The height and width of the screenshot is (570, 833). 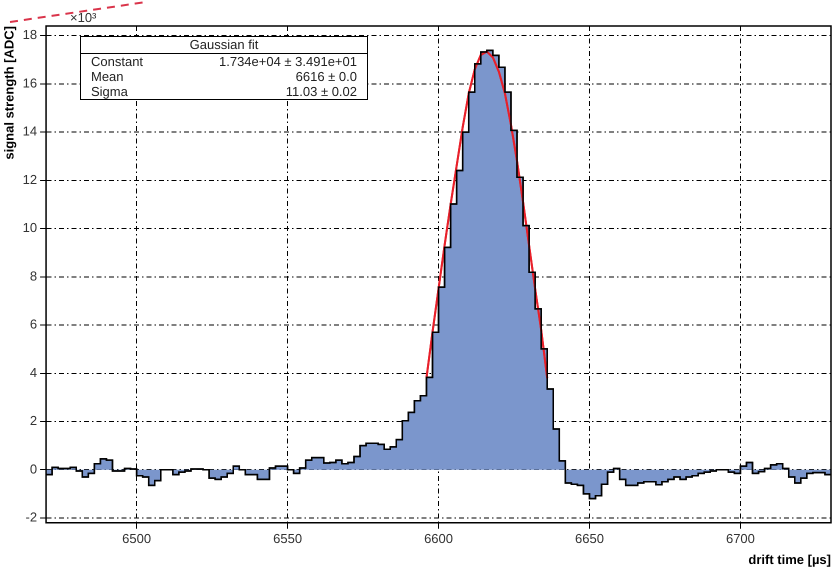 I want to click on x-tick-label: 6500, so click(x=137, y=538).